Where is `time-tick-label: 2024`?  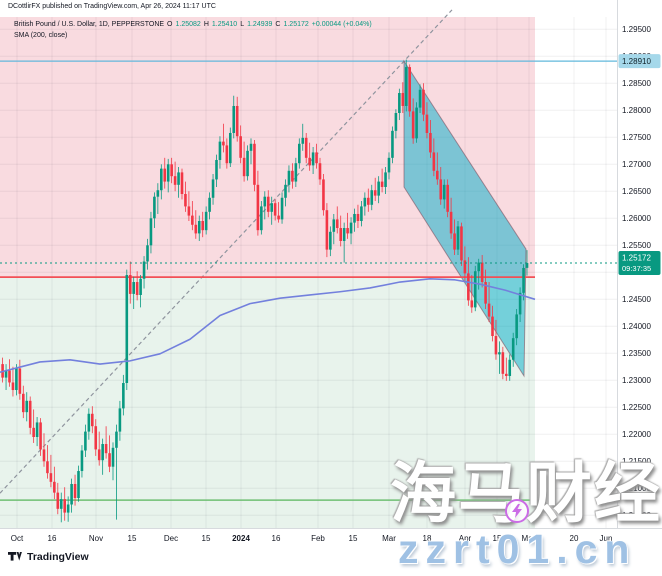
time-tick-label: 2024 is located at coordinates (241, 538).